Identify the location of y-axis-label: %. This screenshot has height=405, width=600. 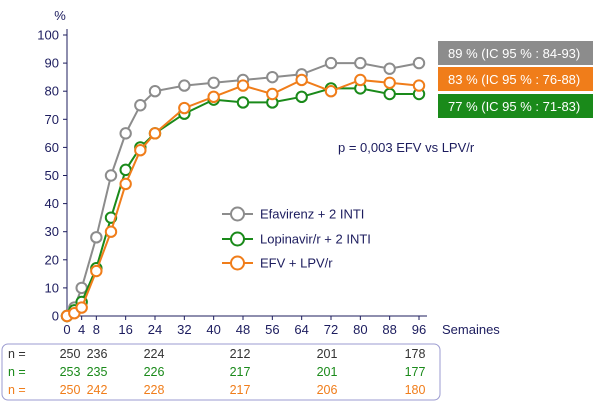
(60, 15).